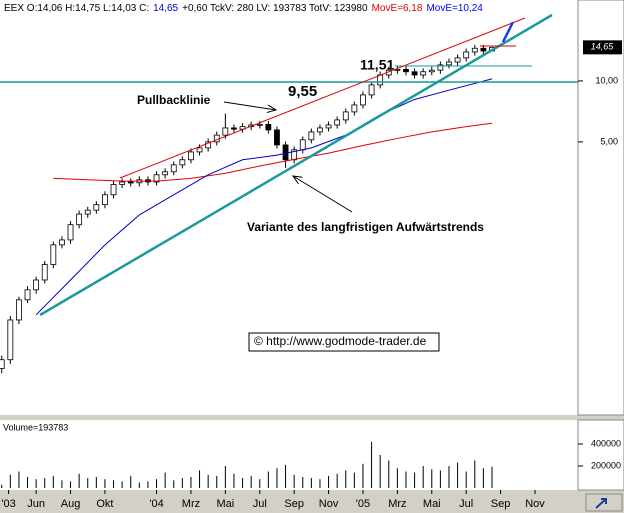  What do you see at coordinates (606, 80) in the screenshot?
I see `y-tick-label: 10,00` at bounding box center [606, 80].